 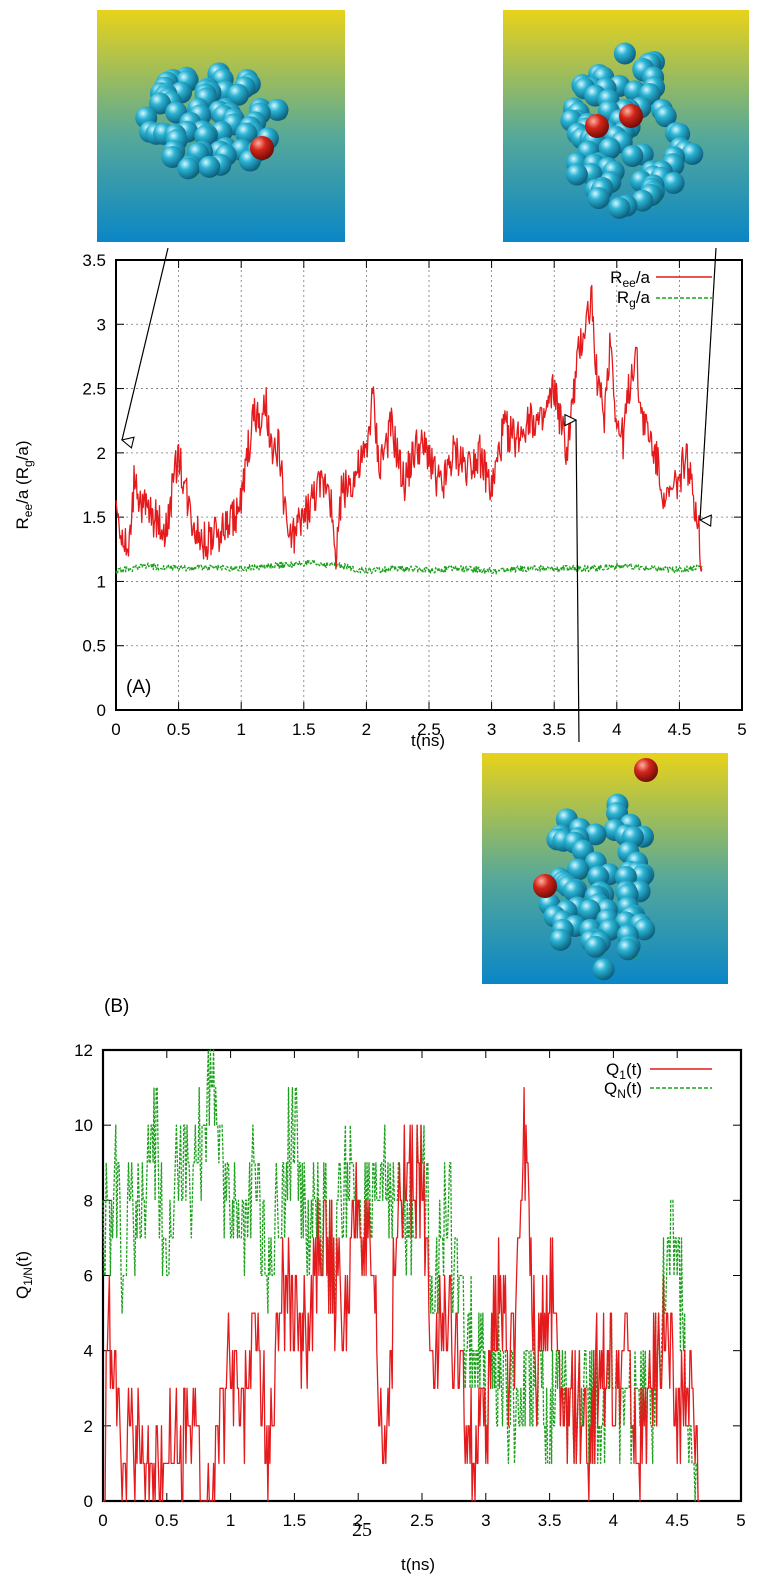 What do you see at coordinates (429, 729) in the screenshot?
I see `panel-a-xtick-label: 2.5` at bounding box center [429, 729].